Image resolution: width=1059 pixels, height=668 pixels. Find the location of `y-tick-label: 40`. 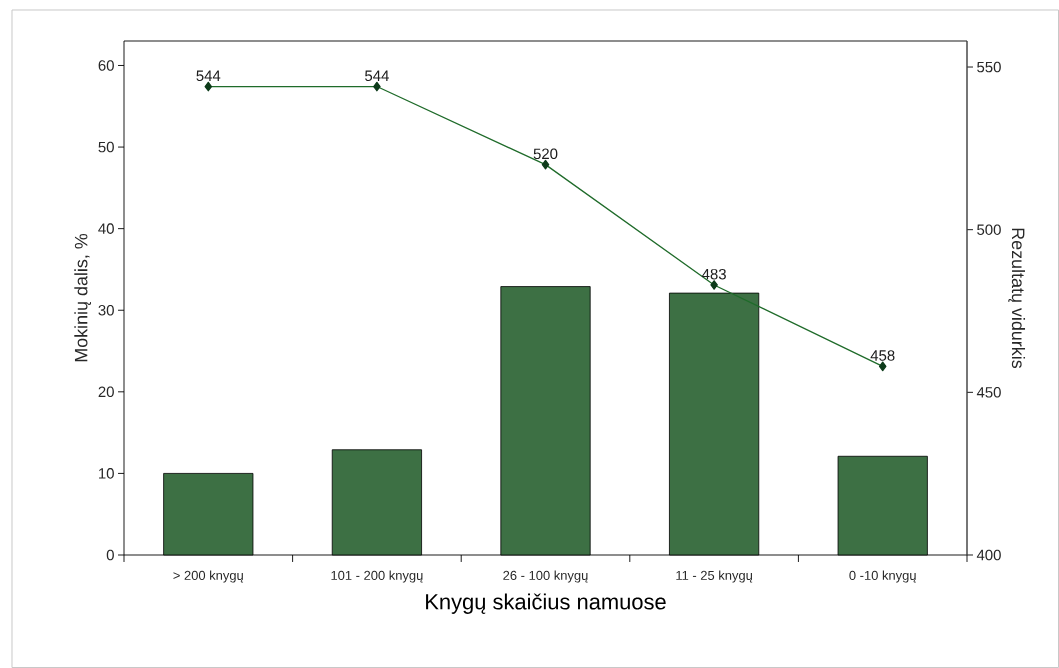

y-tick-label: 40 is located at coordinates (106, 228).